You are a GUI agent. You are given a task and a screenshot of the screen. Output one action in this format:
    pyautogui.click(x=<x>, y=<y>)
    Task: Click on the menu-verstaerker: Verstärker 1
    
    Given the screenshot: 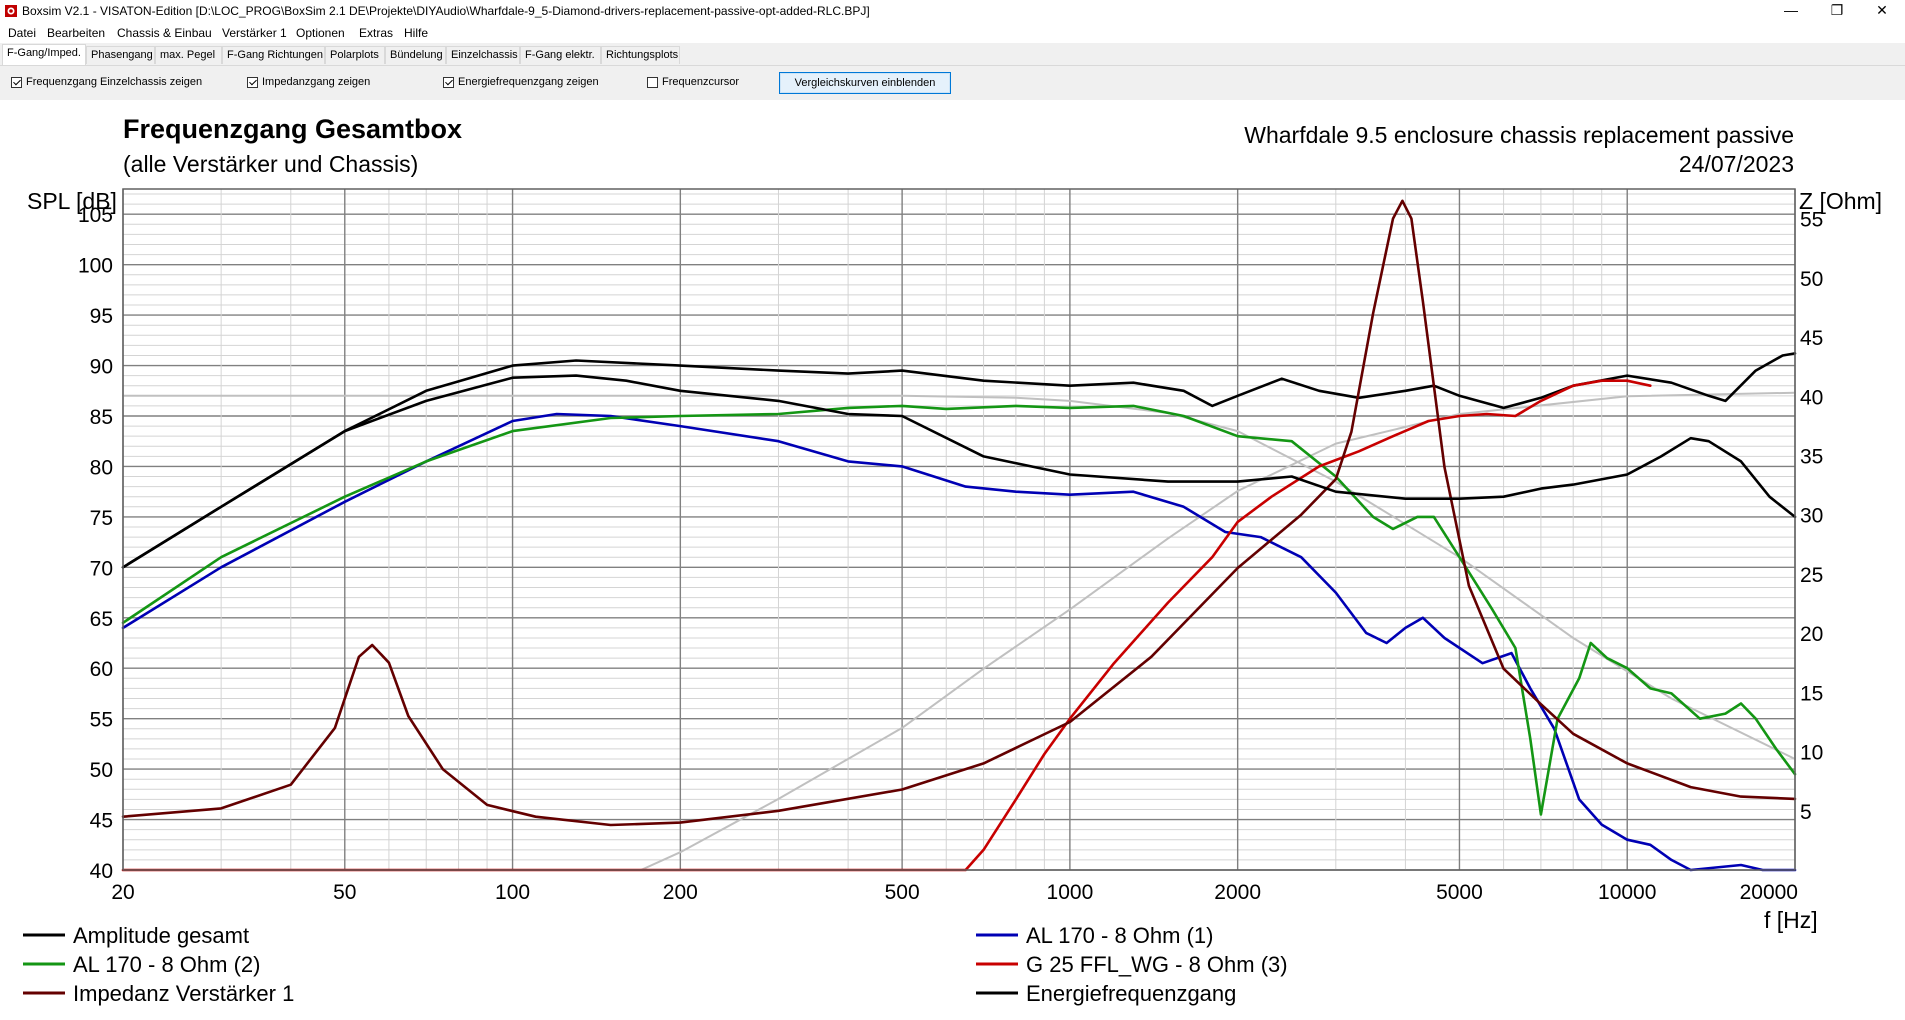 What is the action you would take?
    pyautogui.click(x=254, y=33)
    